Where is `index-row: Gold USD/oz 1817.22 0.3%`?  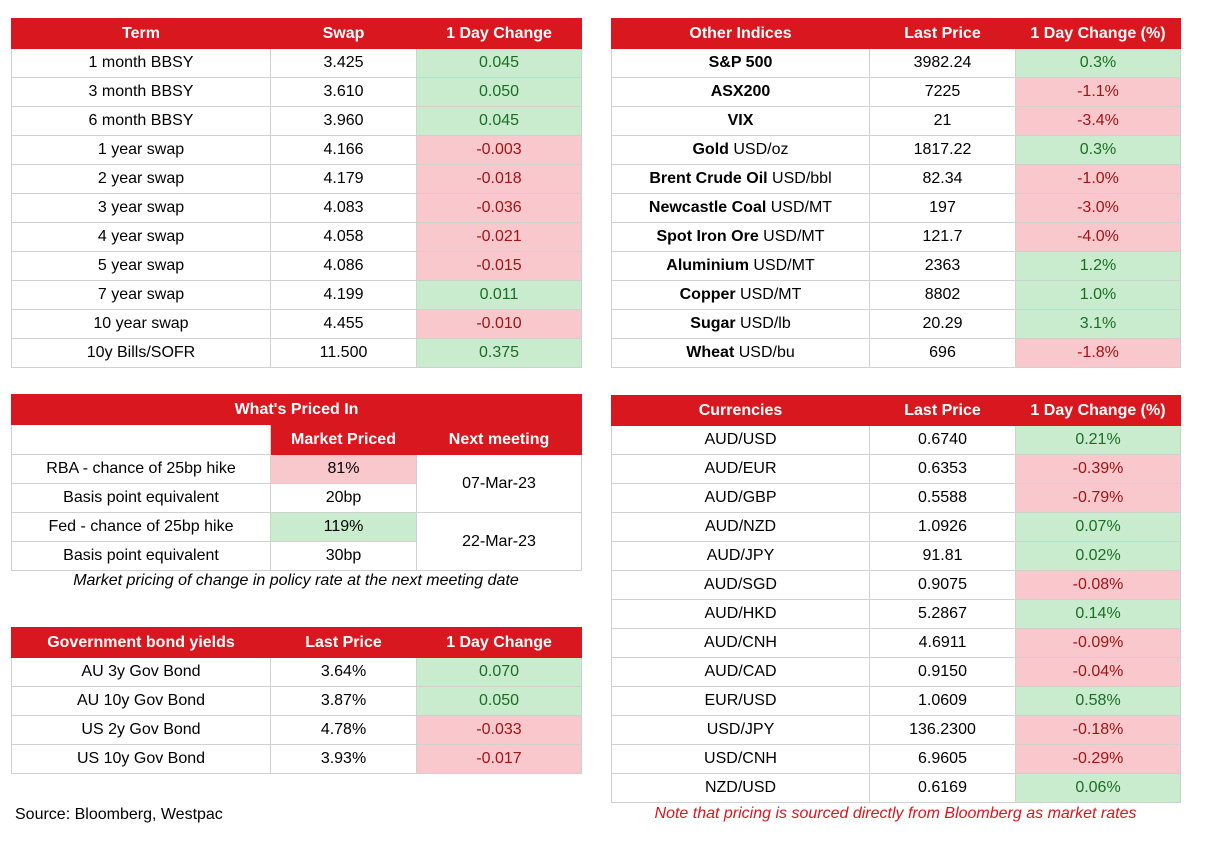 index-row: Gold USD/oz 1817.22 0.3% is located at coordinates (896, 150).